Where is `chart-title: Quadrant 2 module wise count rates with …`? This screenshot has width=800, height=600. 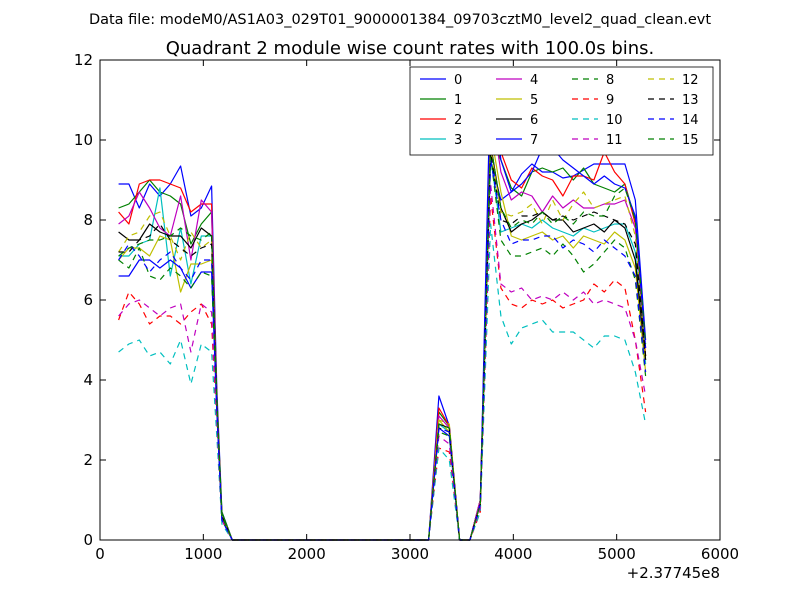 chart-title: Quadrant 2 module wise count rates with … is located at coordinates (410, 48).